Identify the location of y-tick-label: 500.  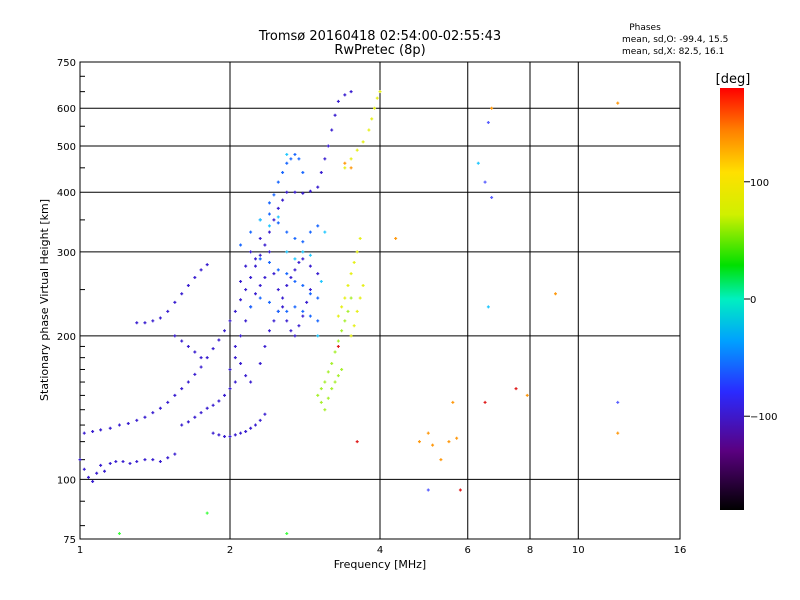
(66, 147).